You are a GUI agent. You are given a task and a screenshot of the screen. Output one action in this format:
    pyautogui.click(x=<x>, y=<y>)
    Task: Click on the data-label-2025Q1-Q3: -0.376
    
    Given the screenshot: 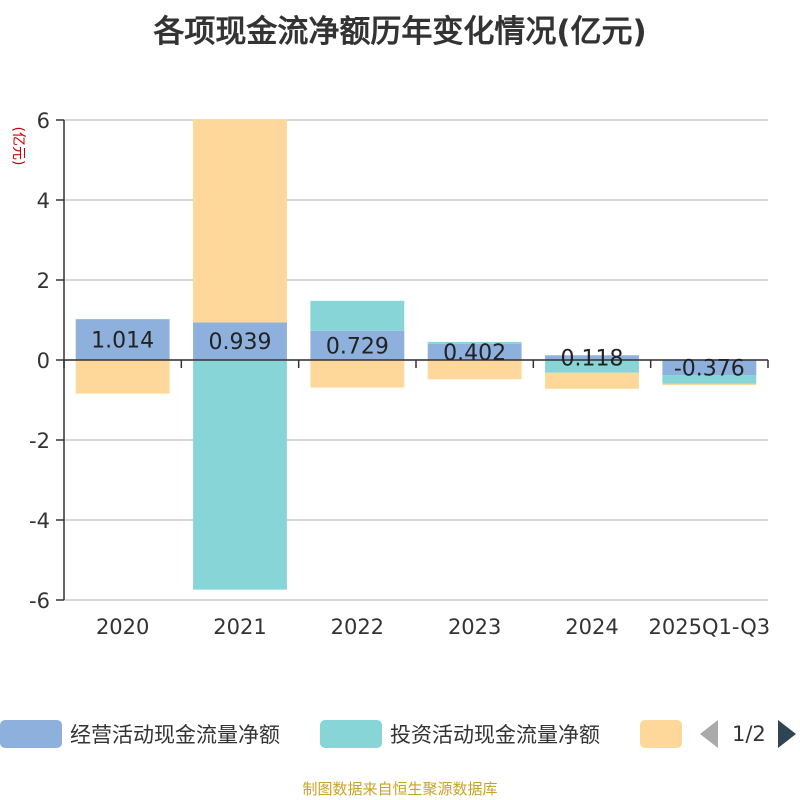 What is the action you would take?
    pyautogui.click(x=709, y=369)
    